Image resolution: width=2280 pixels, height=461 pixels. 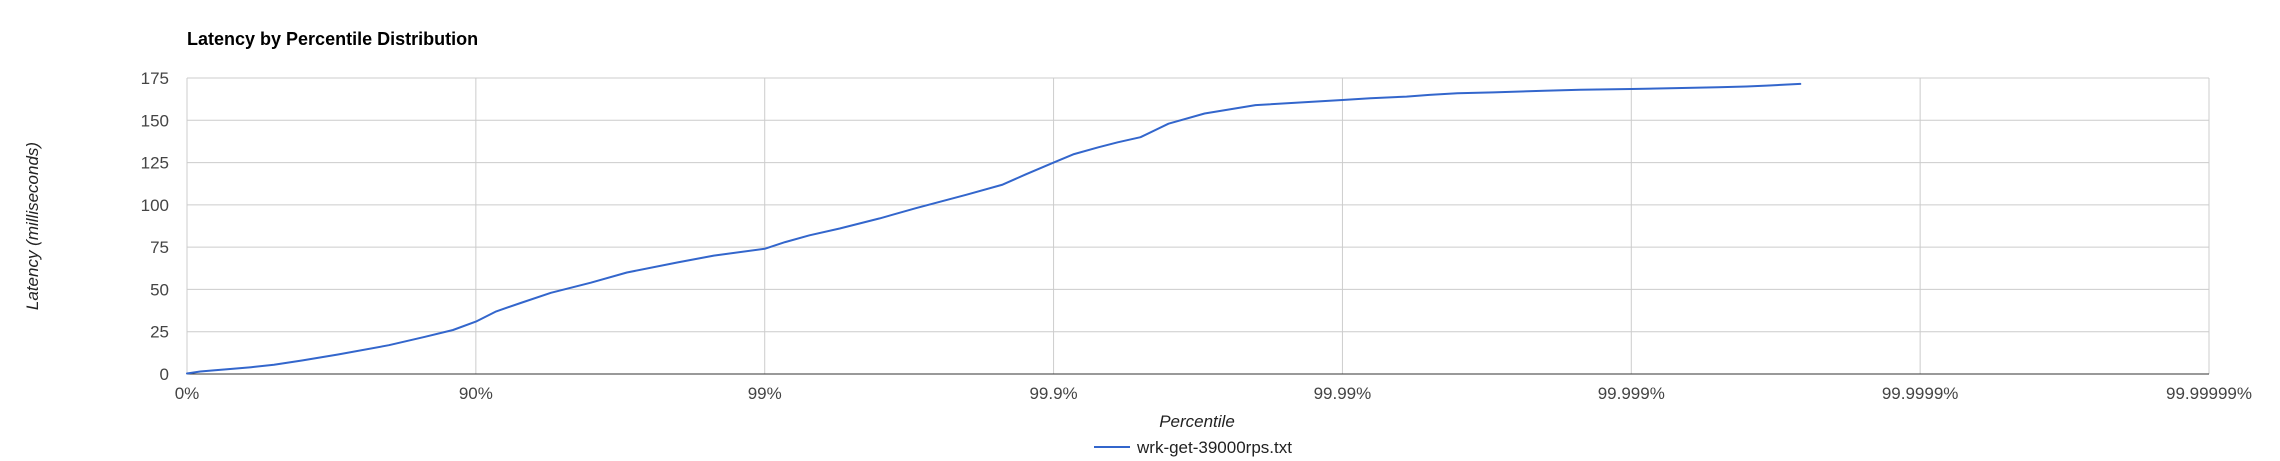 What do you see at coordinates (332, 39) in the screenshot?
I see `chart-title: Latency by Percentile Distribution` at bounding box center [332, 39].